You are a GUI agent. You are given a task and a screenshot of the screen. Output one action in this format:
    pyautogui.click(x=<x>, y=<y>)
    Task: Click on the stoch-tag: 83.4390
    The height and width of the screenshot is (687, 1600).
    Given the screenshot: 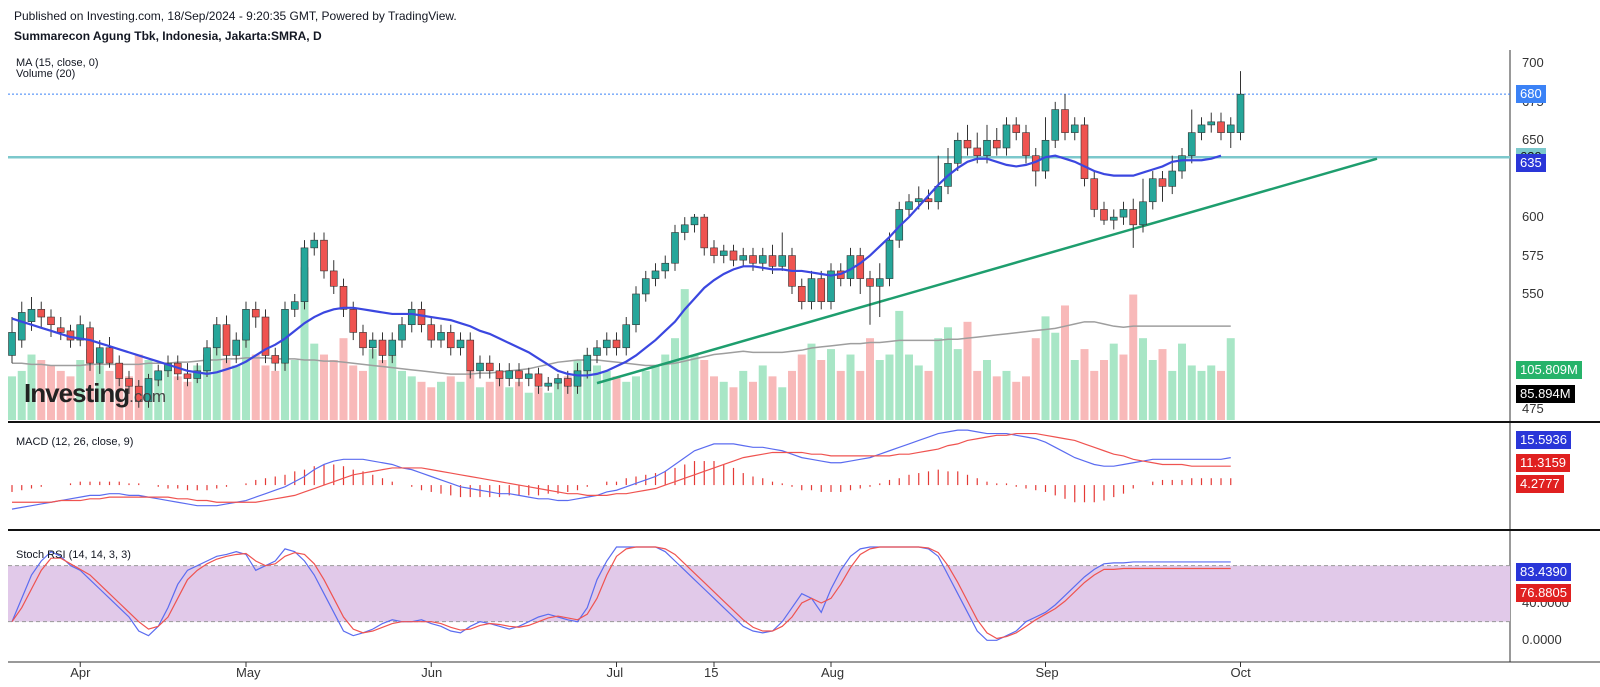 What is the action you would take?
    pyautogui.click(x=1543, y=572)
    